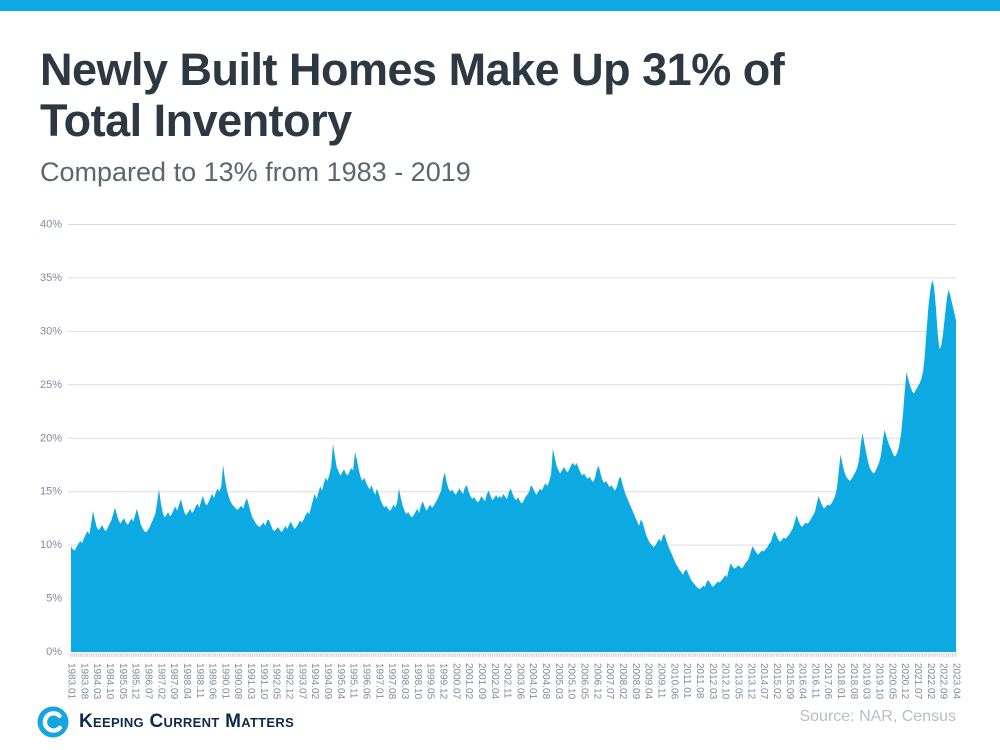  What do you see at coordinates (196, 120) in the screenshot?
I see `page-title-line2: Total Inventory` at bounding box center [196, 120].